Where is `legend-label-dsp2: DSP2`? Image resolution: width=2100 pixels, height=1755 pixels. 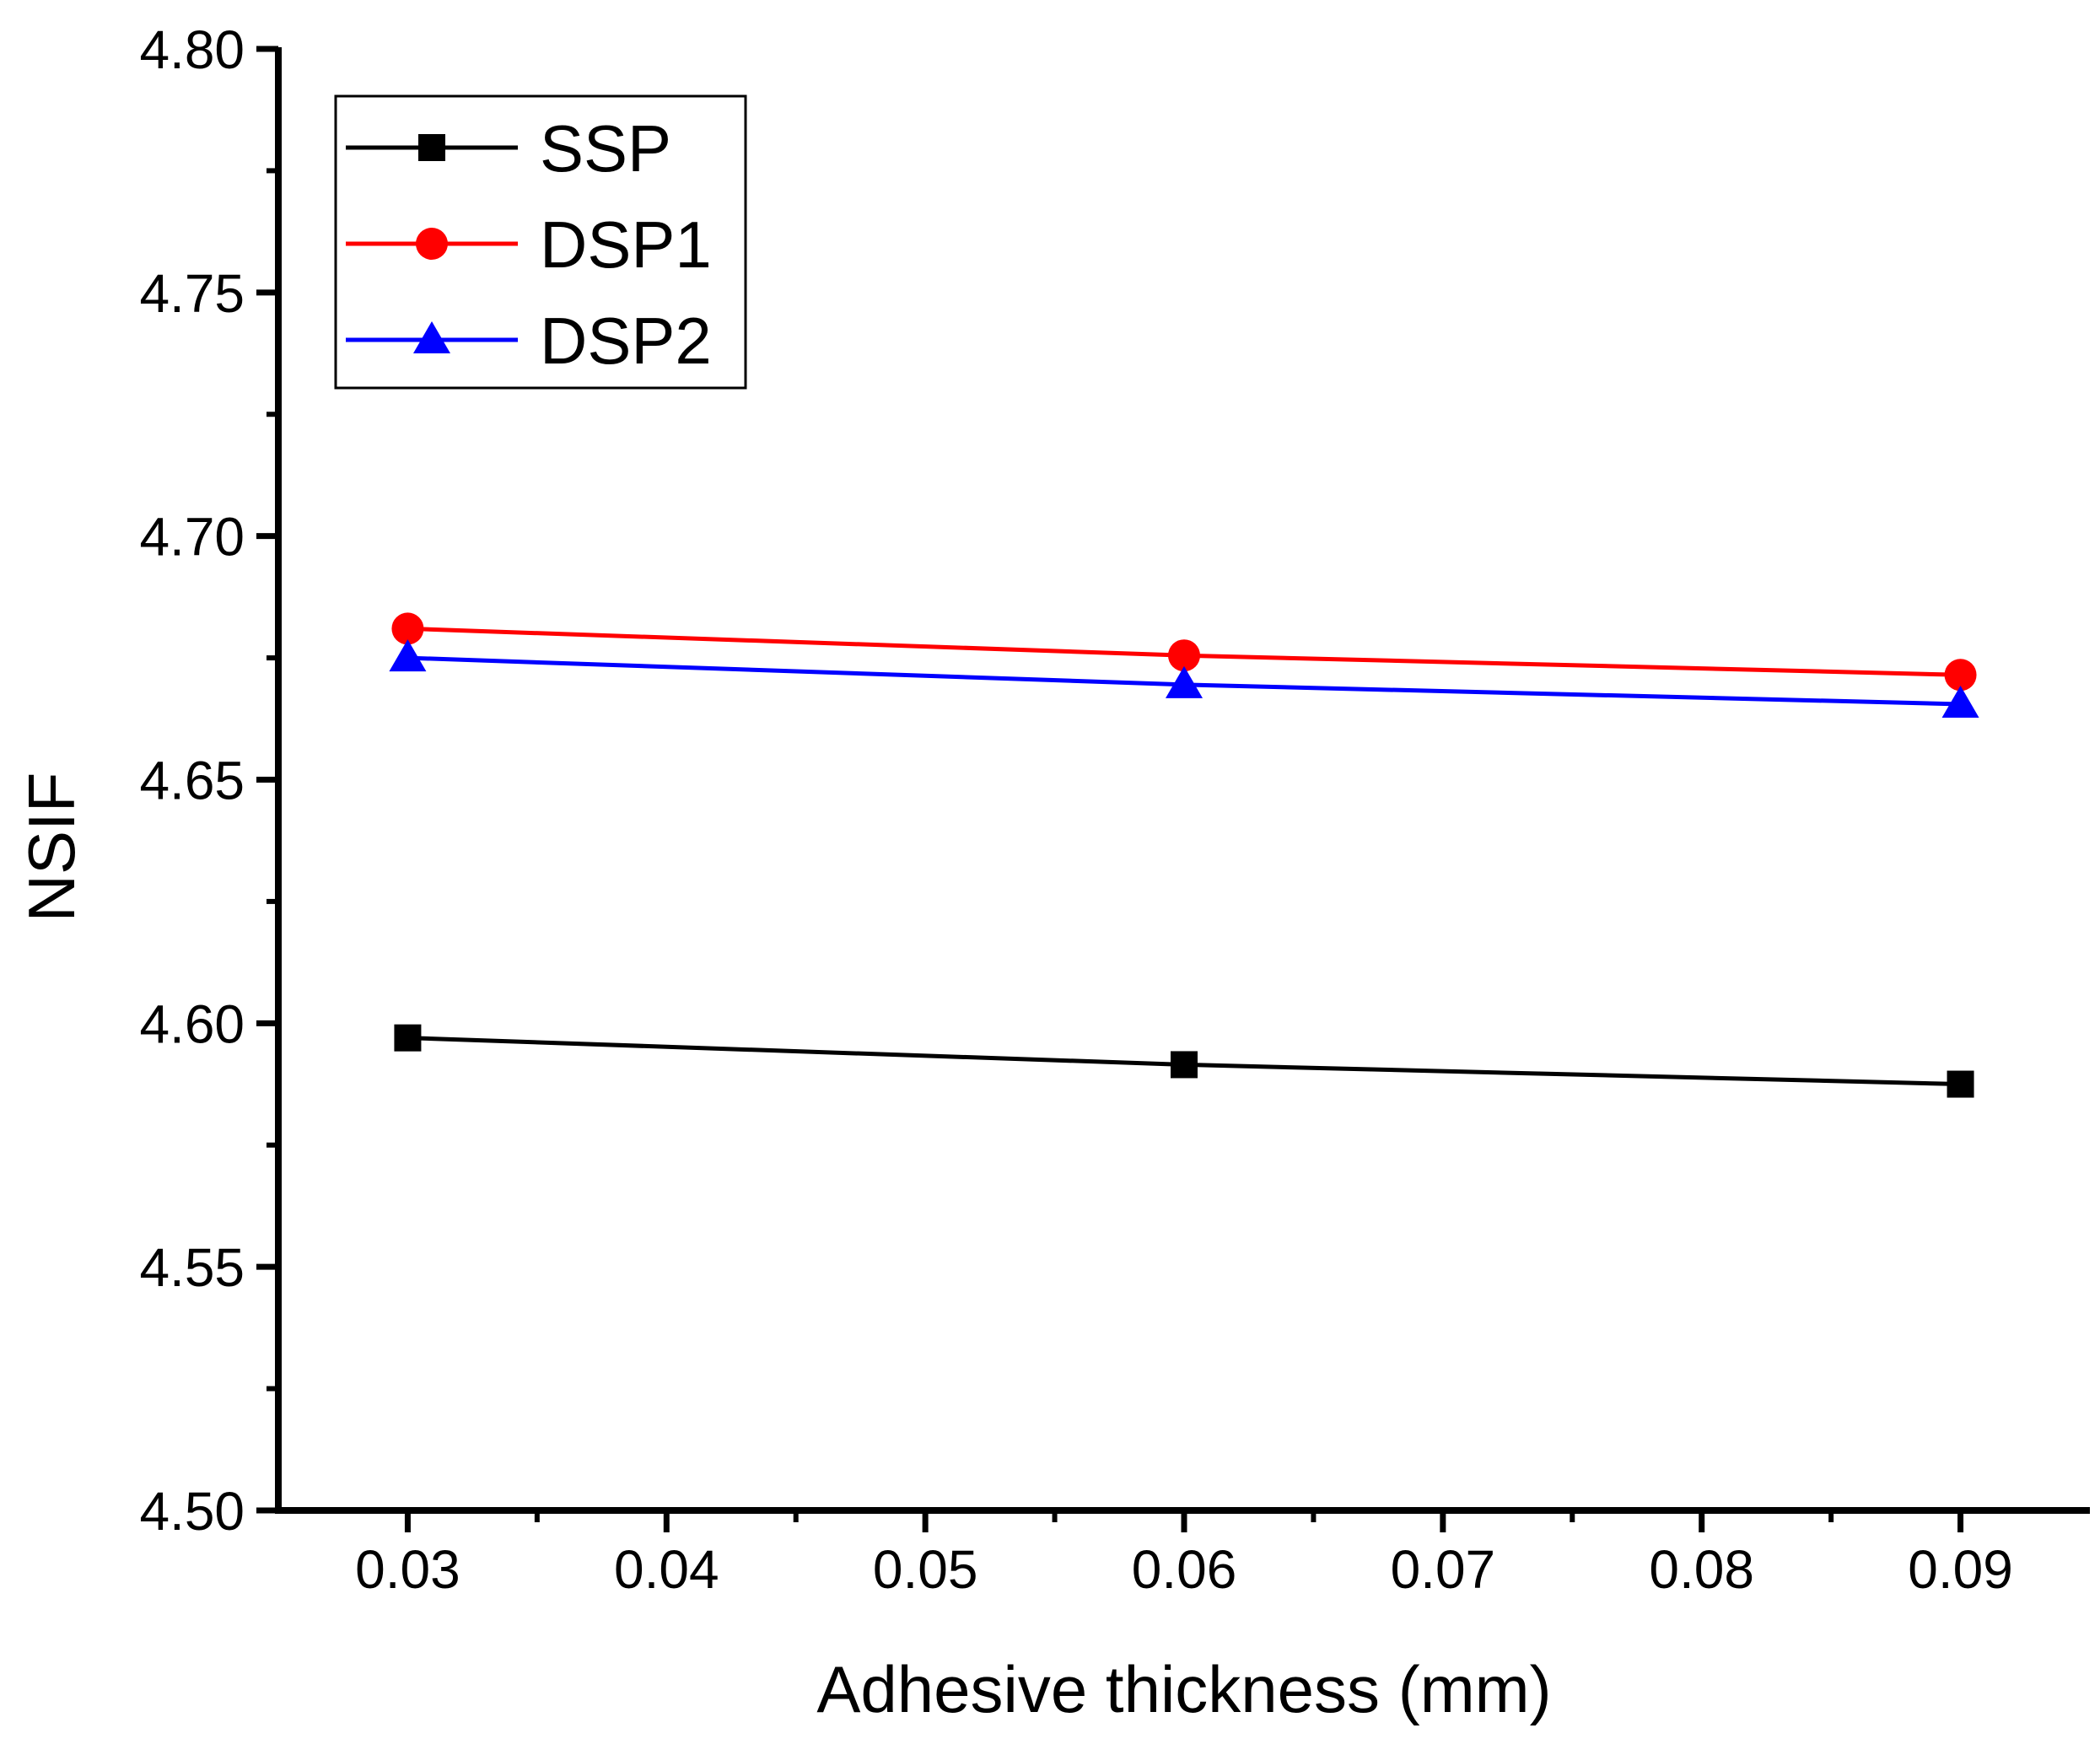
legend-label-dsp2: DSP2 is located at coordinates (626, 341).